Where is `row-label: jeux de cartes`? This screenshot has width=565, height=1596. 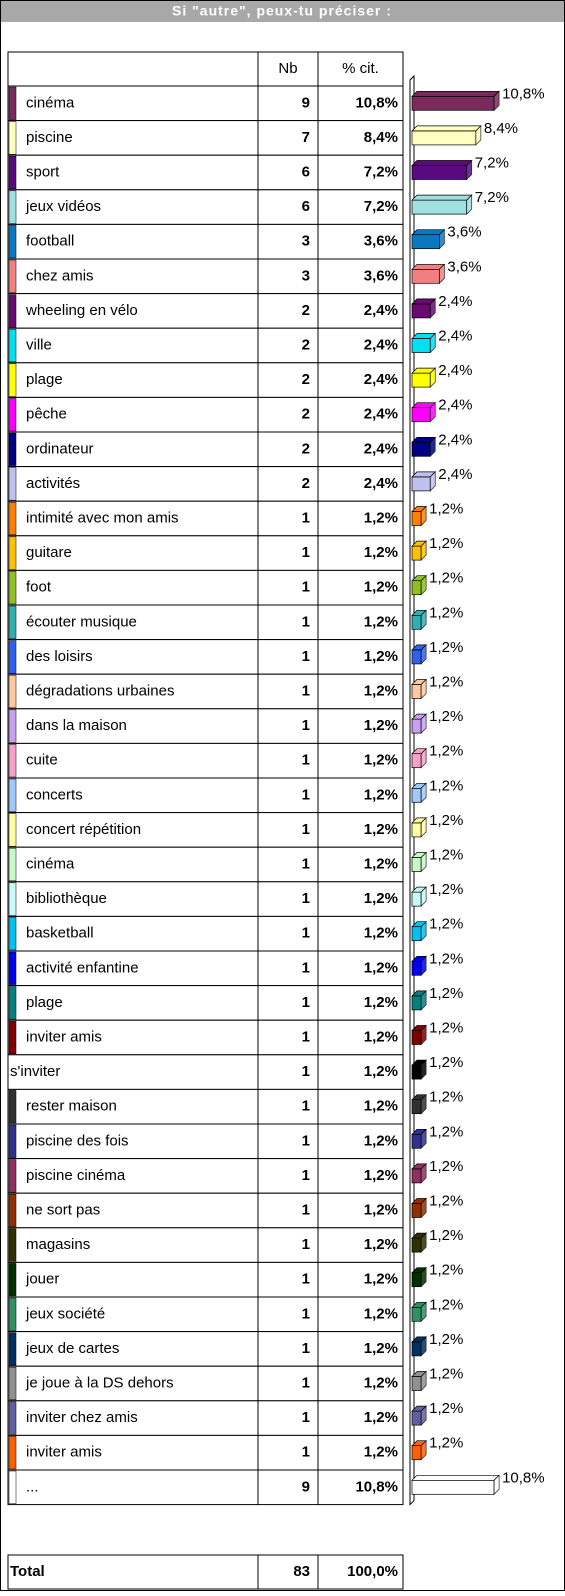 row-label: jeux de cartes is located at coordinates (72, 1348).